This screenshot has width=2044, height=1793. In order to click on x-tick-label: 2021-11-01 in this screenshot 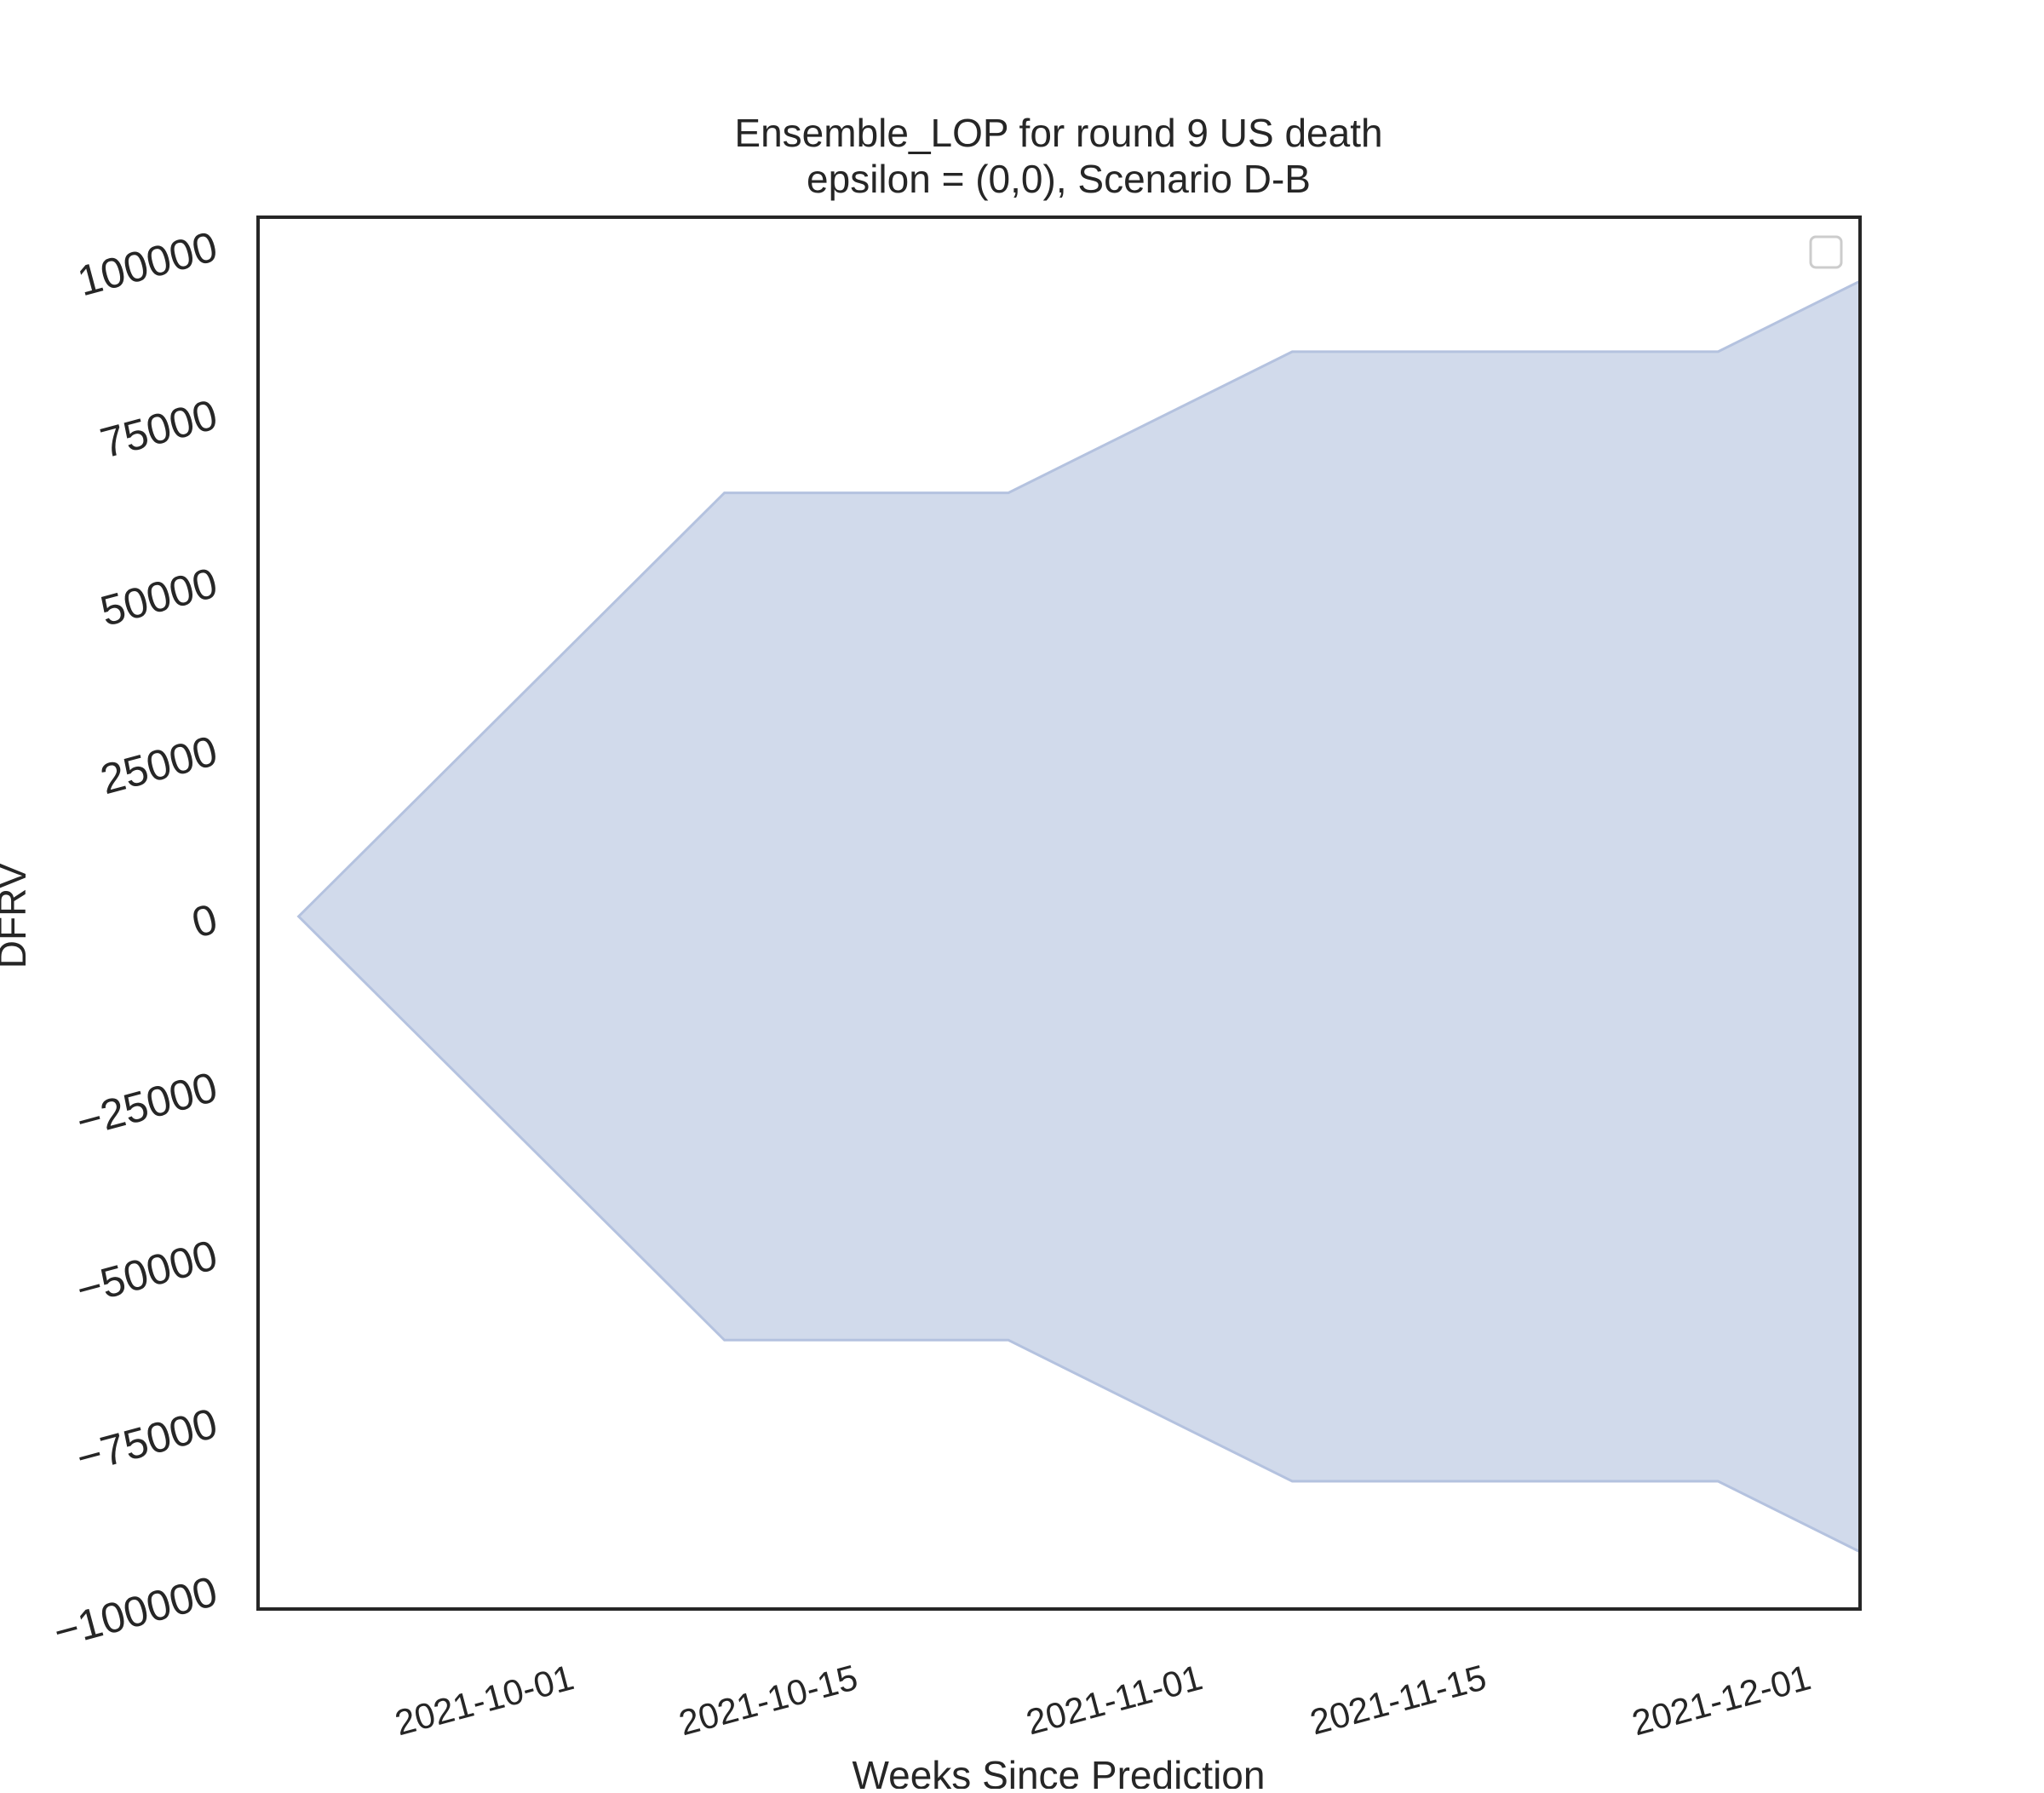, I will do `click(1114, 1700)`.